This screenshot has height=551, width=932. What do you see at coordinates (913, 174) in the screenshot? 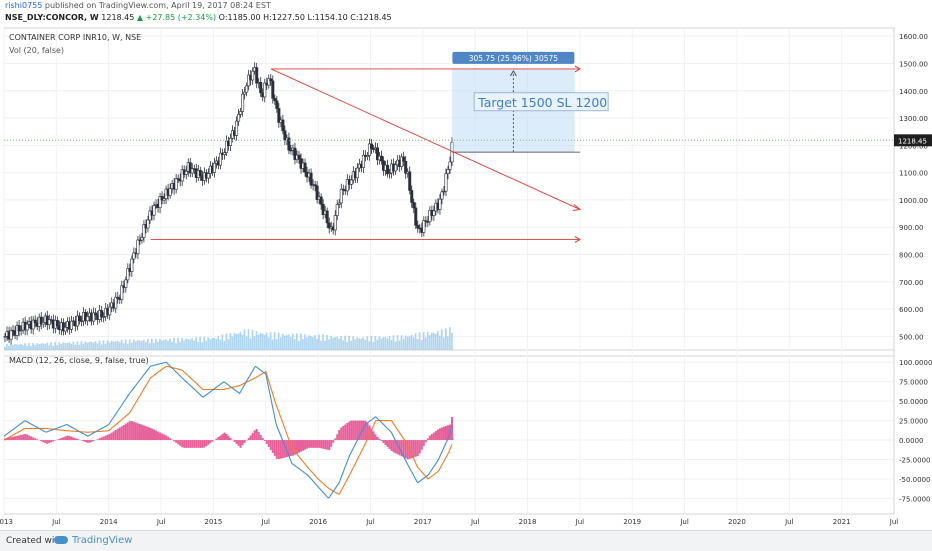
I see `price-tick-label: 1100.00` at bounding box center [913, 174].